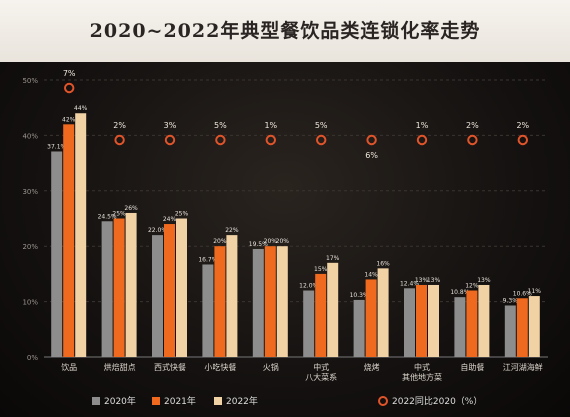 This screenshot has height=417, width=570. I want to click on legend-label-2021: 2021年, so click(180, 402).